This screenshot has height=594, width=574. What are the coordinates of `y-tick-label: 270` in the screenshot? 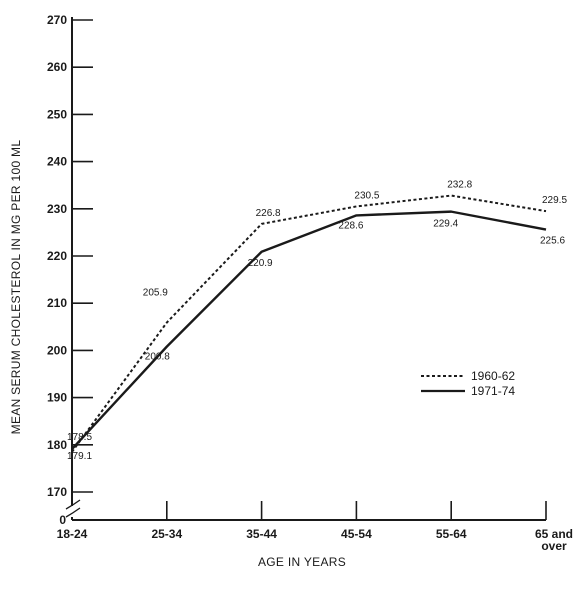 It's located at (57, 20).